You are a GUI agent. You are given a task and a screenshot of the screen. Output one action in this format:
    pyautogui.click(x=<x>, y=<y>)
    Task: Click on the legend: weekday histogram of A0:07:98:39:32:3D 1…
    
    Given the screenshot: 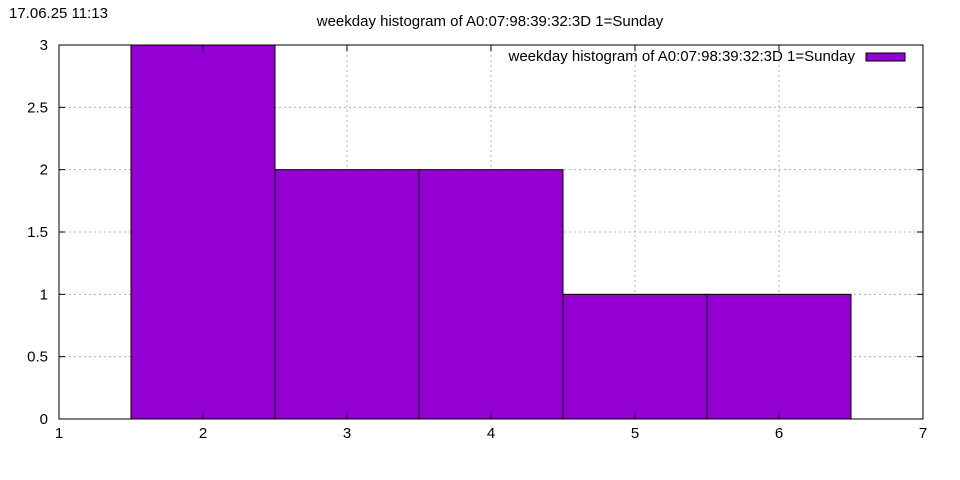 What is the action you would take?
    pyautogui.click(x=707, y=56)
    